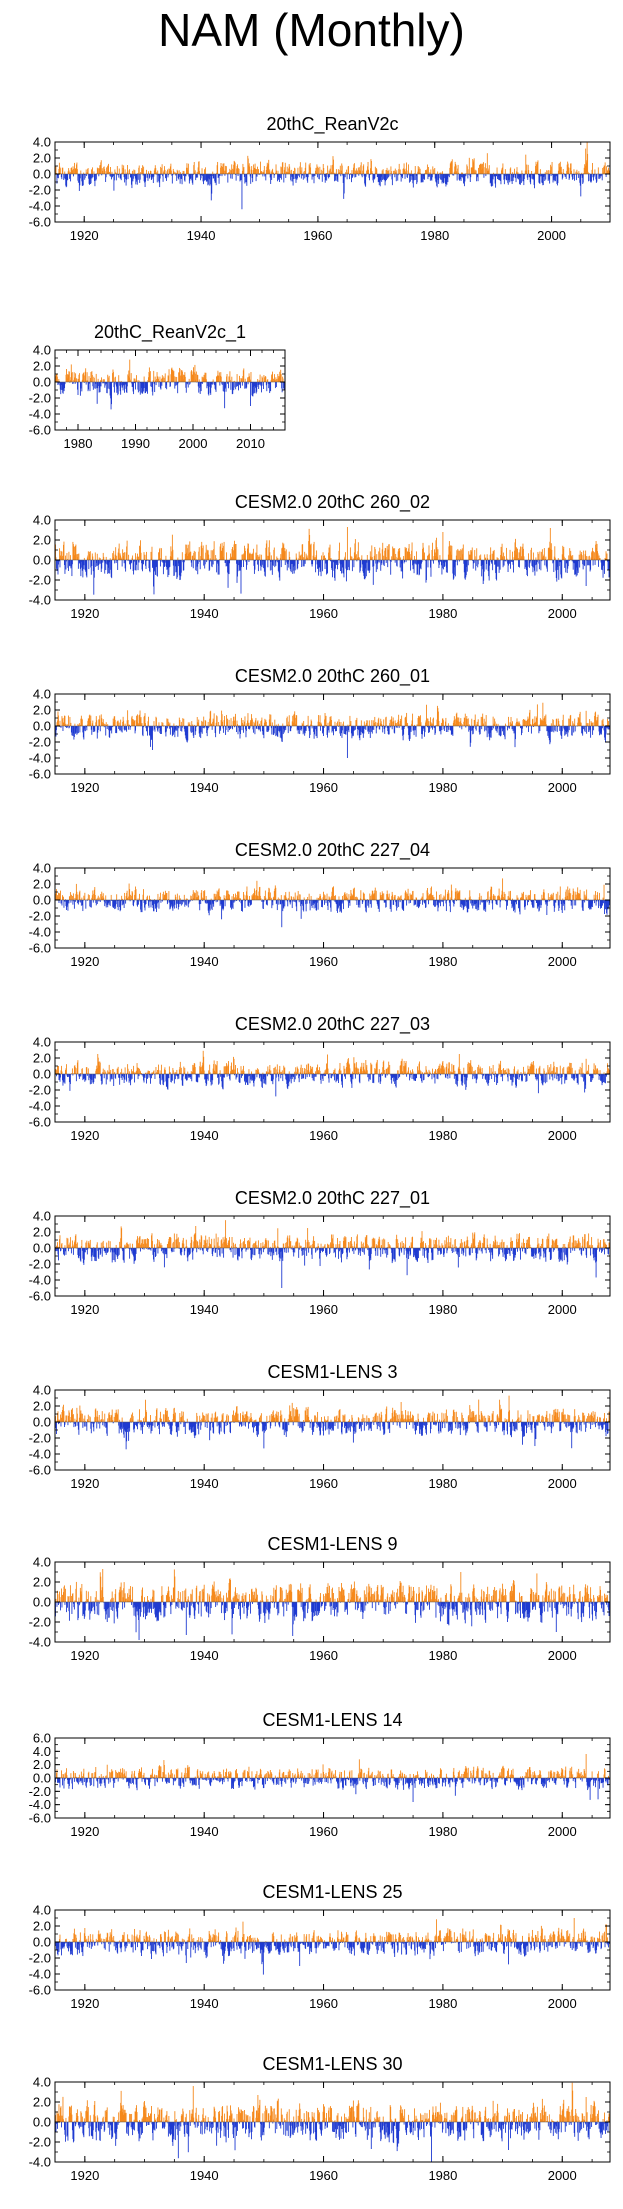 This screenshot has width=623, height=2209. What do you see at coordinates (332, 676) in the screenshot?
I see `chart-4-title: CESM2.0 20thC 260_01` at bounding box center [332, 676].